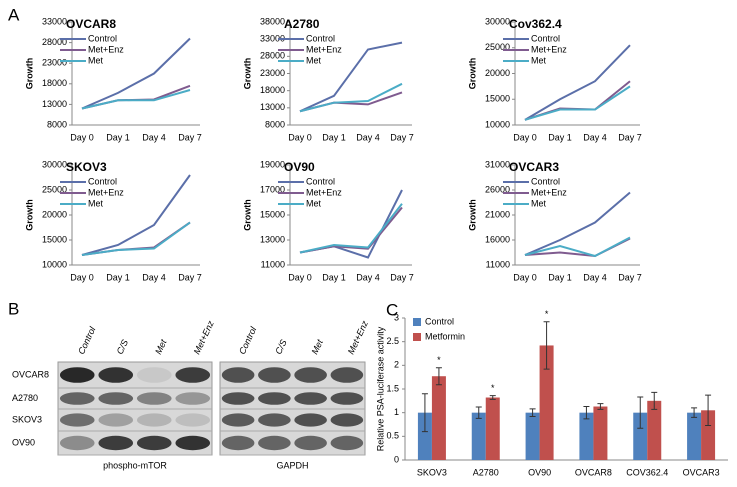 Image resolution: width=737 pixels, height=487 pixels. Describe the element at coordinates (14, 14) in the screenshot. I see `panel-label: A` at that location.